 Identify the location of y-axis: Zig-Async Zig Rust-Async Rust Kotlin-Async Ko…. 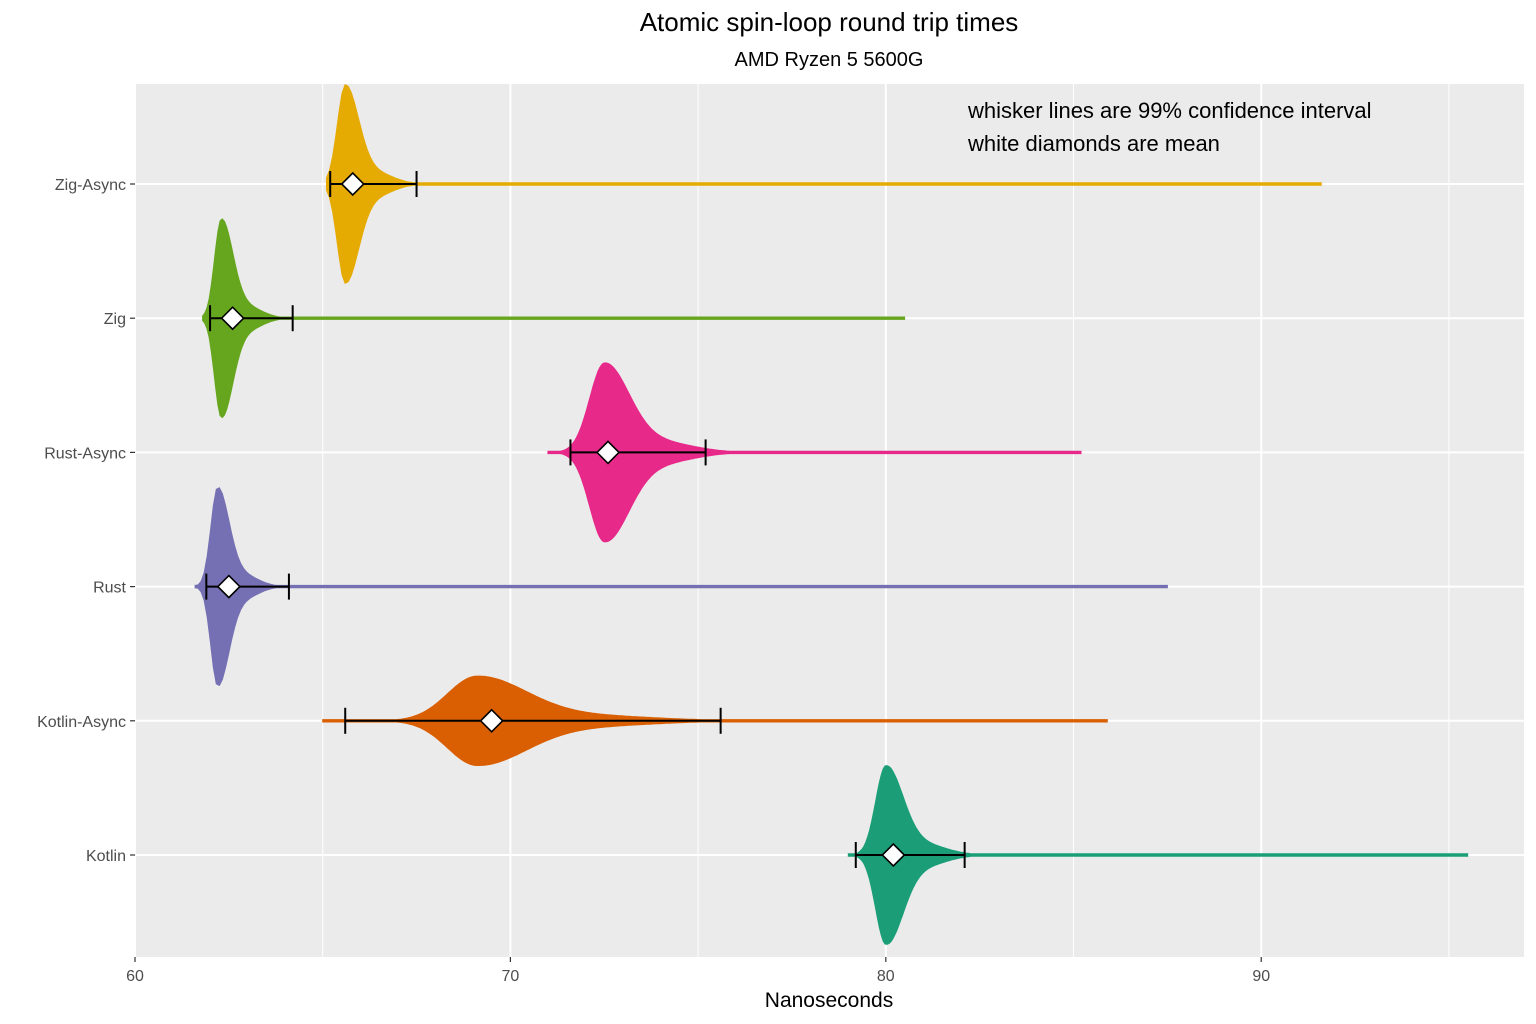
(86, 521).